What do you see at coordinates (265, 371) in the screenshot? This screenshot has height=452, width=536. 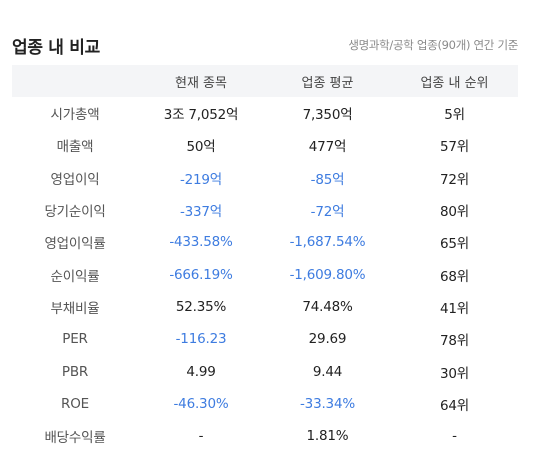 I see `table-row: PBR 4.99 9.44 30위` at bounding box center [265, 371].